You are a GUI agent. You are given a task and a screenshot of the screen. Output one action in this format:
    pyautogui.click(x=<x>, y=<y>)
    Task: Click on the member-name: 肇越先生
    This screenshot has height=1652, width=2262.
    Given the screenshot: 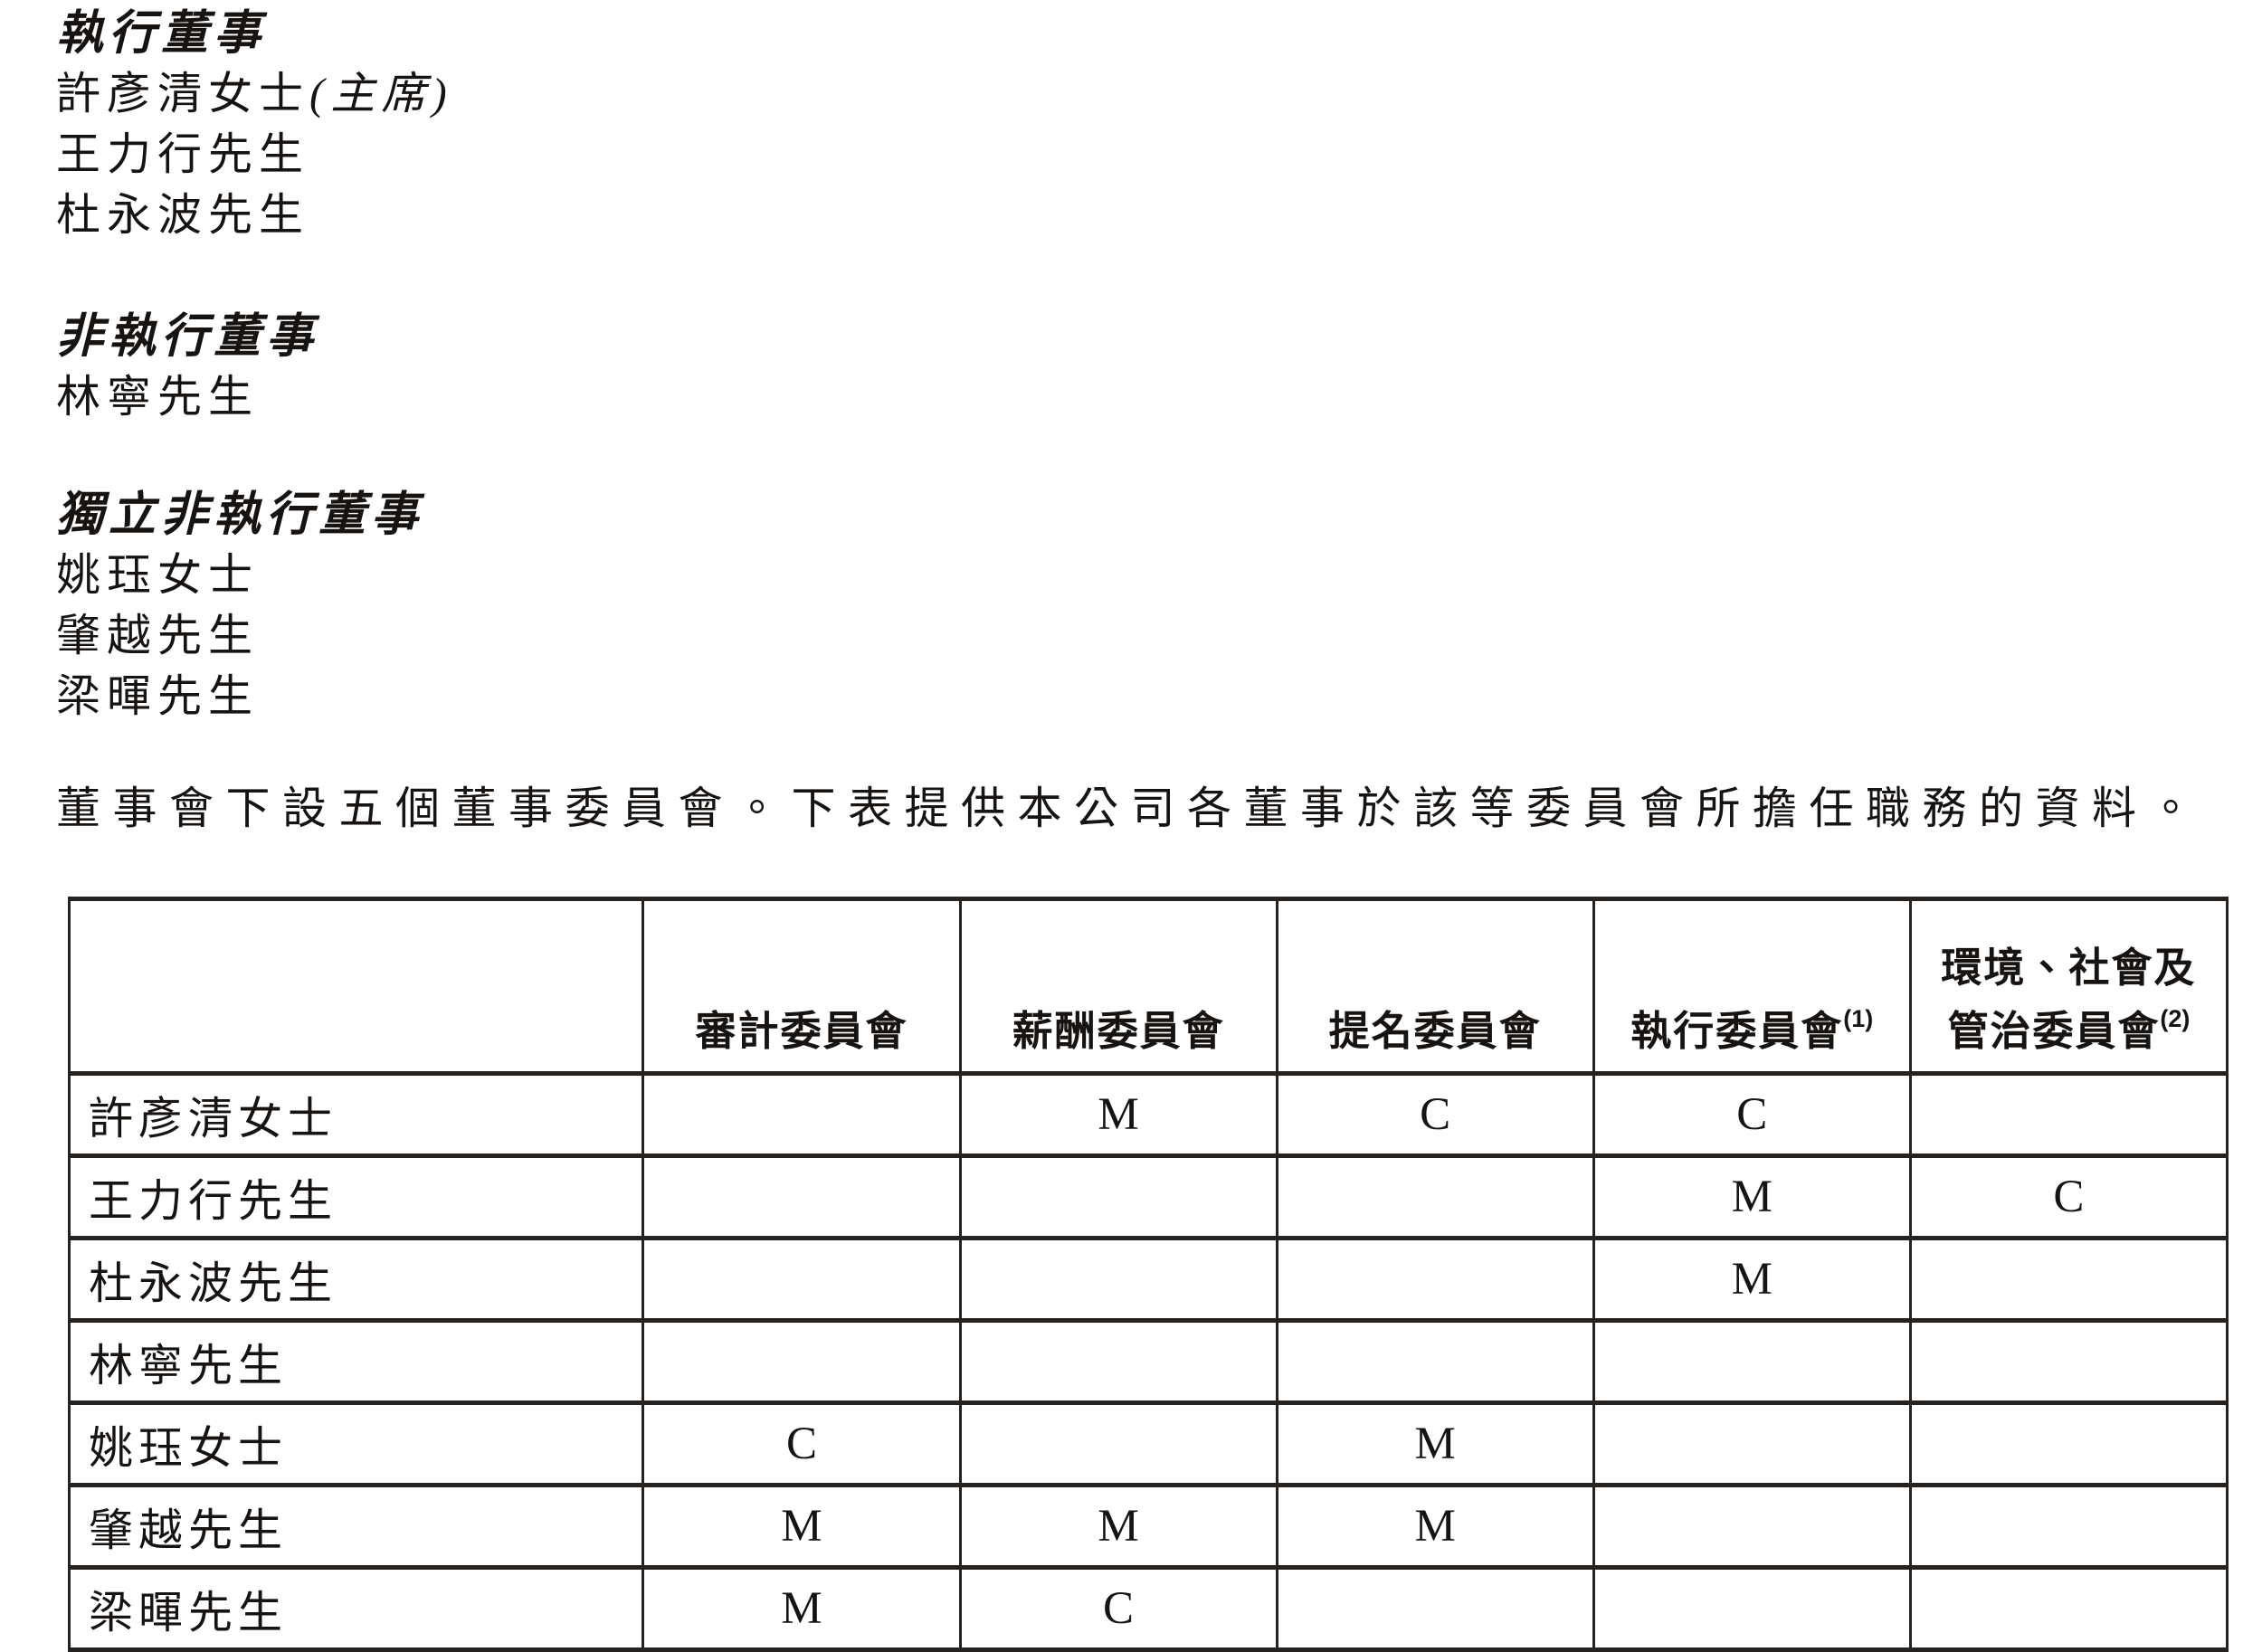 What is the action you would take?
    pyautogui.click(x=158, y=636)
    